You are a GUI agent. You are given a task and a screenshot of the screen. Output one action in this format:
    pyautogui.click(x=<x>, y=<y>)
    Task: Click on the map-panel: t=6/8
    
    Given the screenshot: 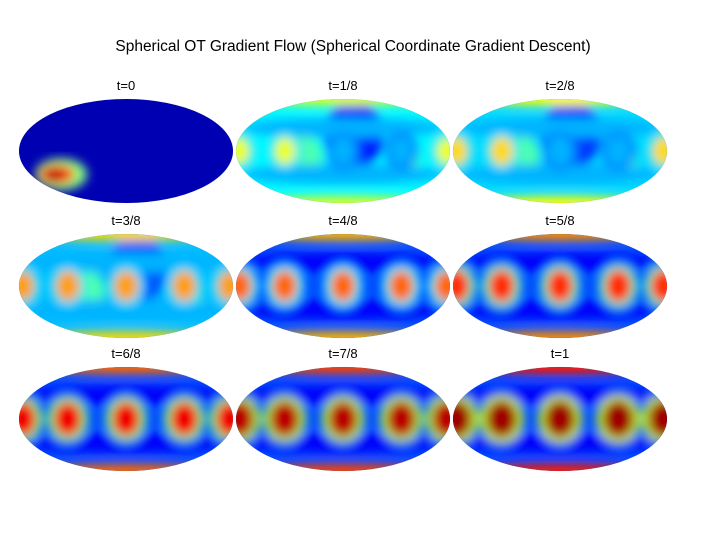 What is the action you would take?
    pyautogui.click(x=126, y=409)
    